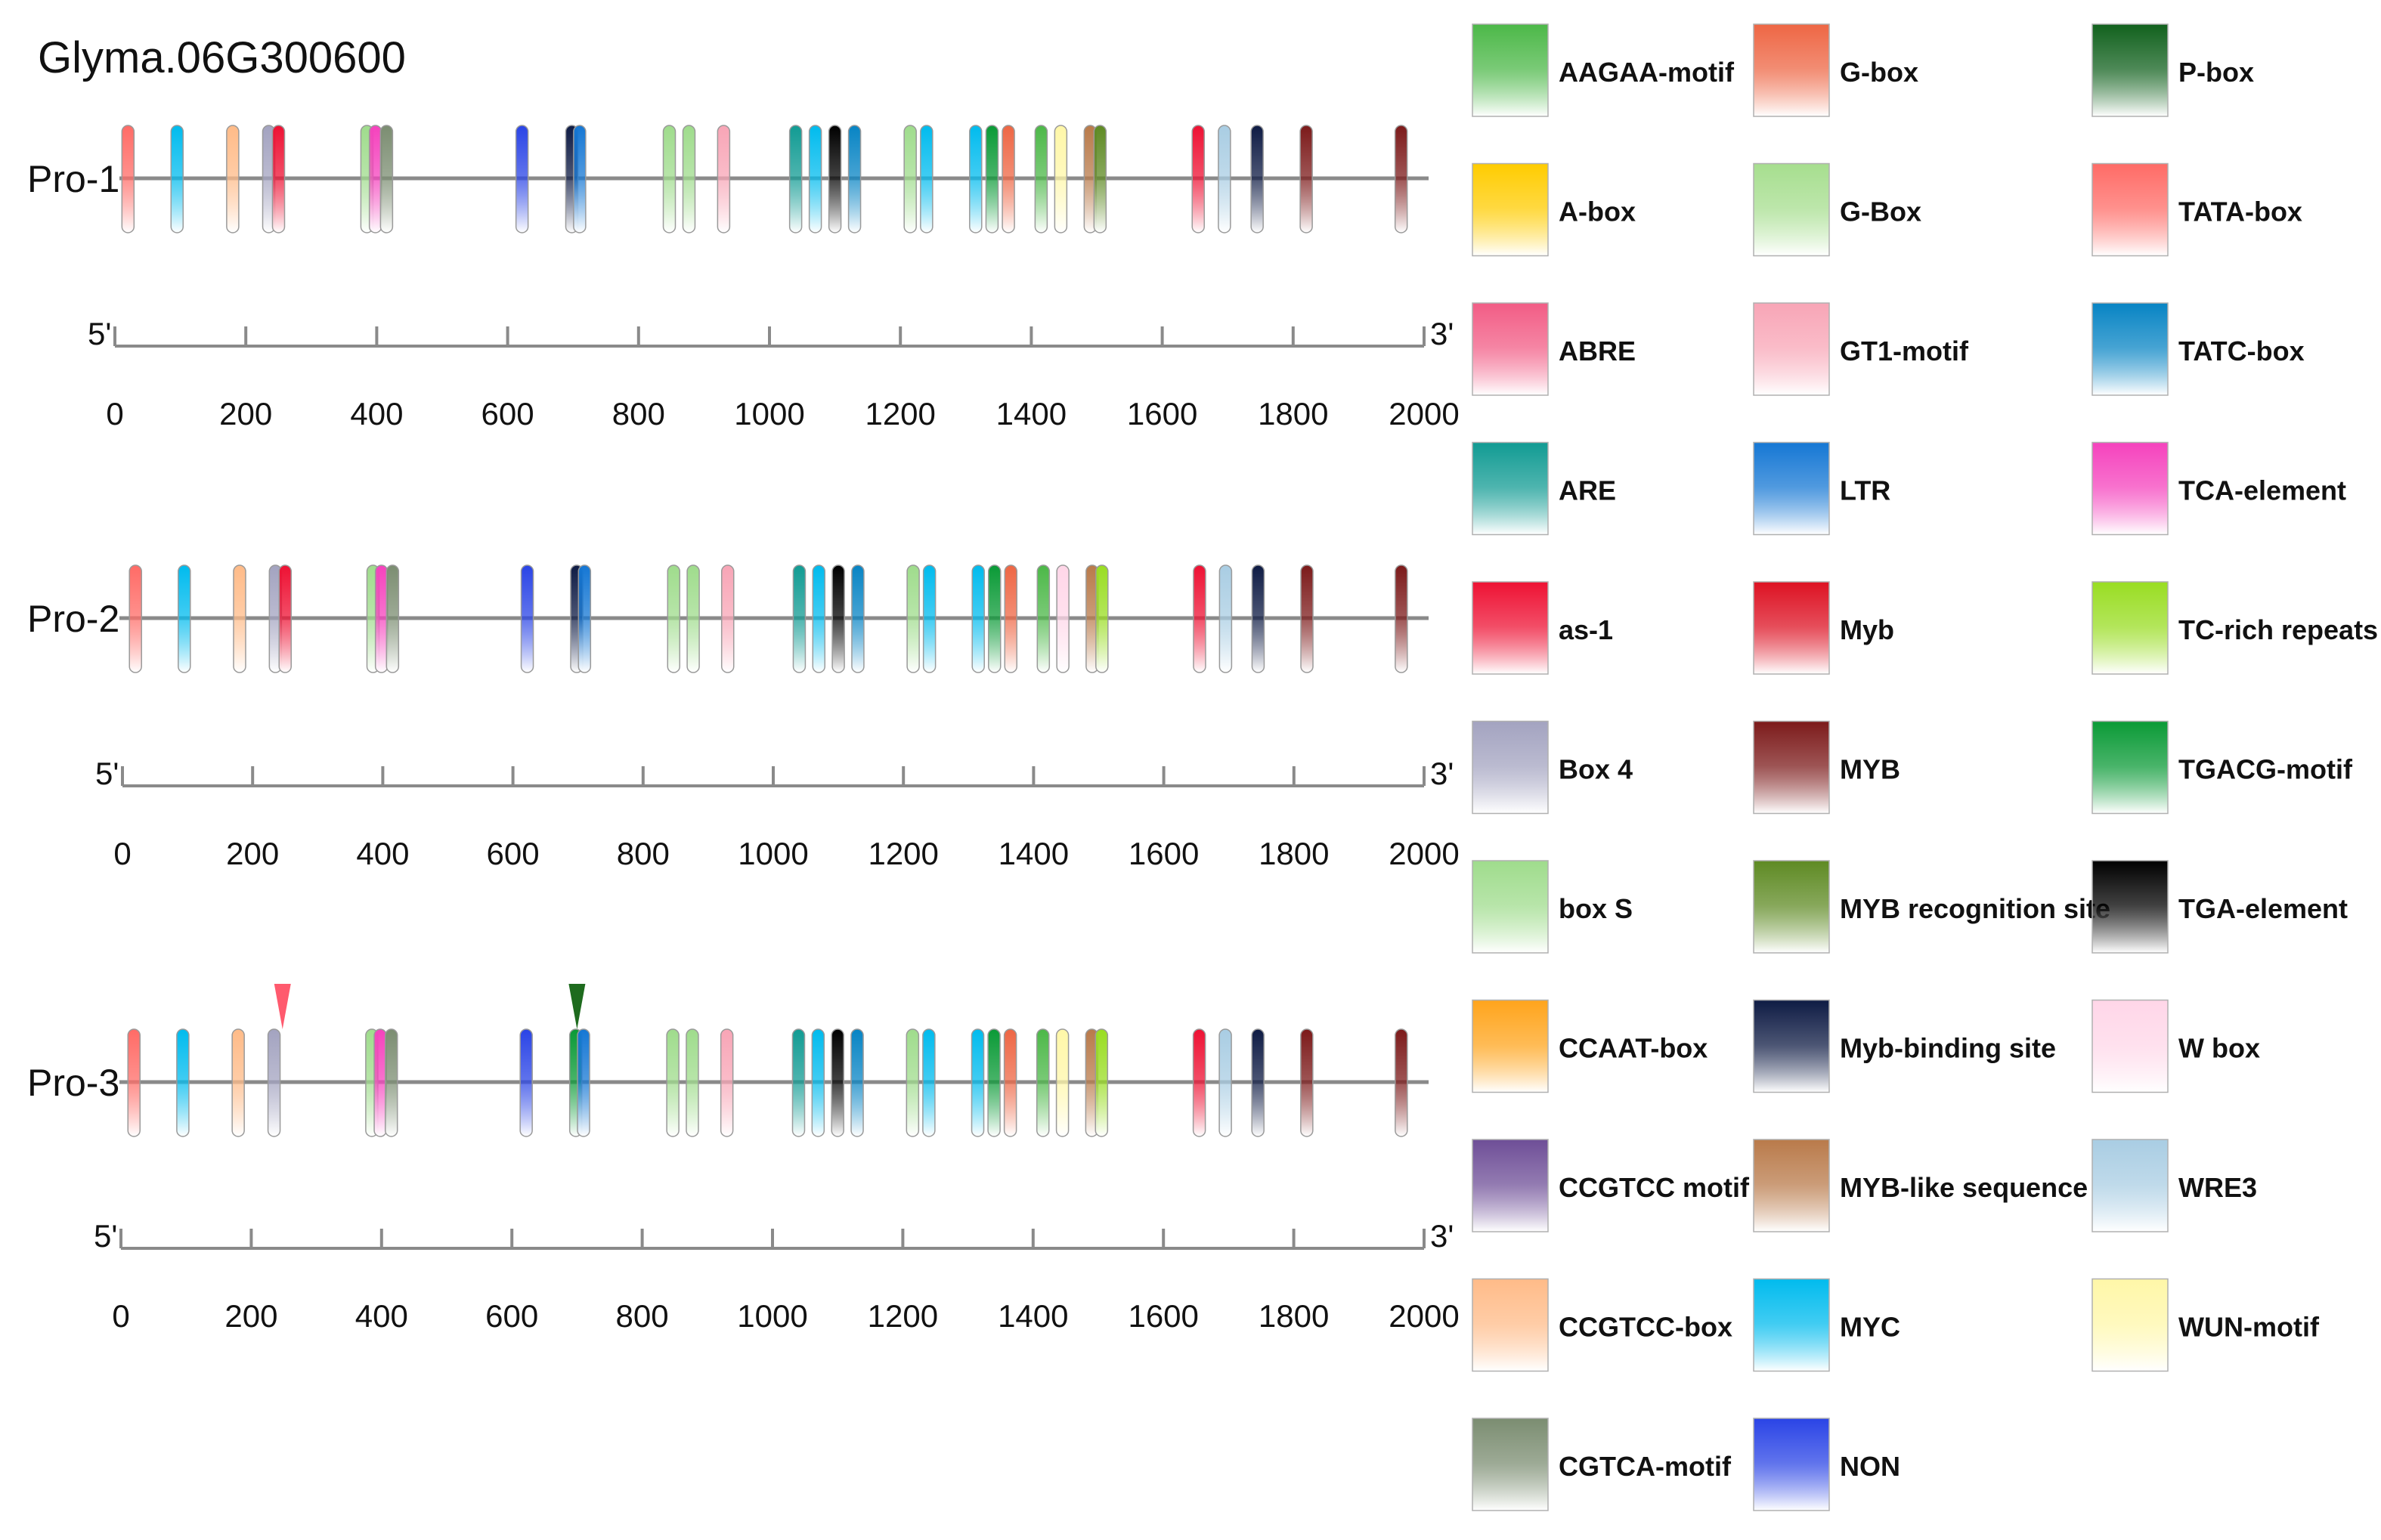 The image size is (2381, 1540). Describe the element at coordinates (2216, 72) in the screenshot. I see `legend-label: P-box` at that location.